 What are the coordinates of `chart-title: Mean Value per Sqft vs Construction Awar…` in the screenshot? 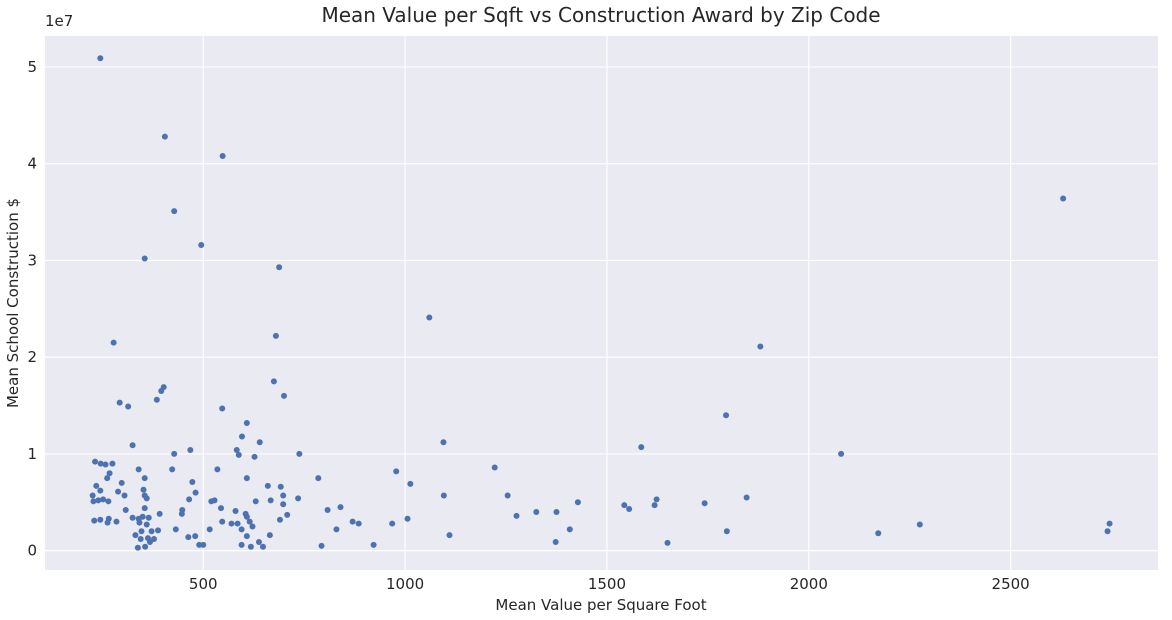 It's located at (600, 15).